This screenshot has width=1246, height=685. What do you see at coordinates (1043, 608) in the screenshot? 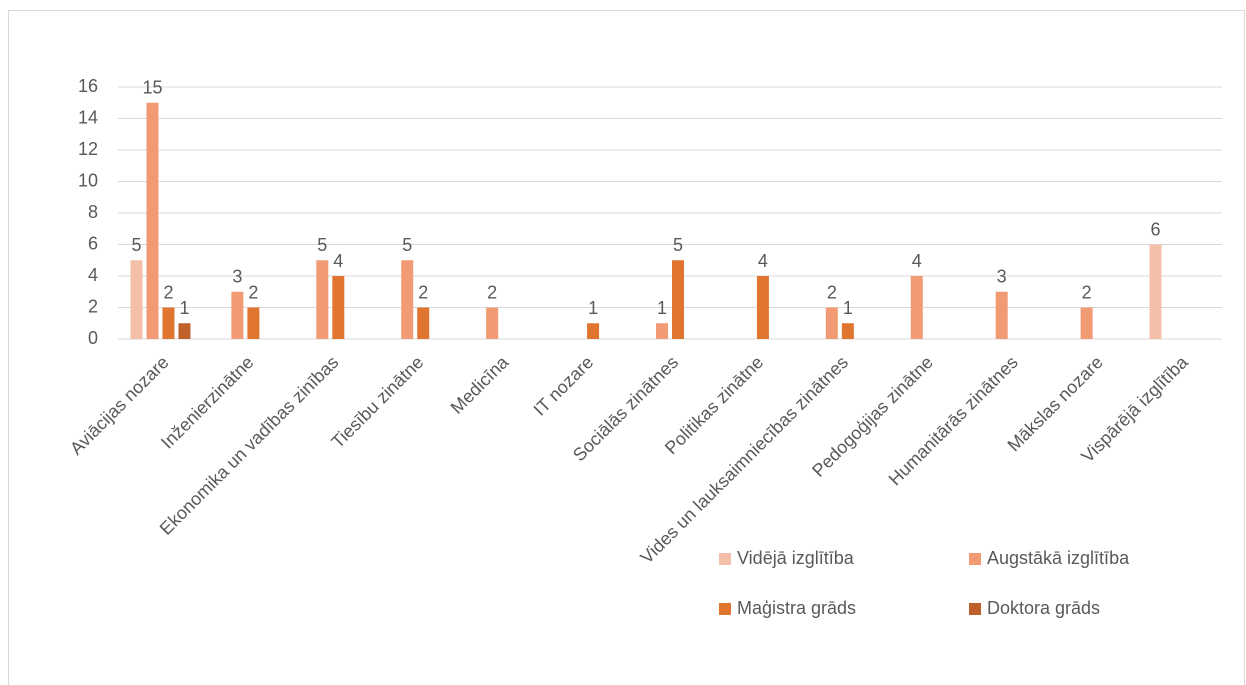
I see `legend-label: Doktora grāds` at bounding box center [1043, 608].